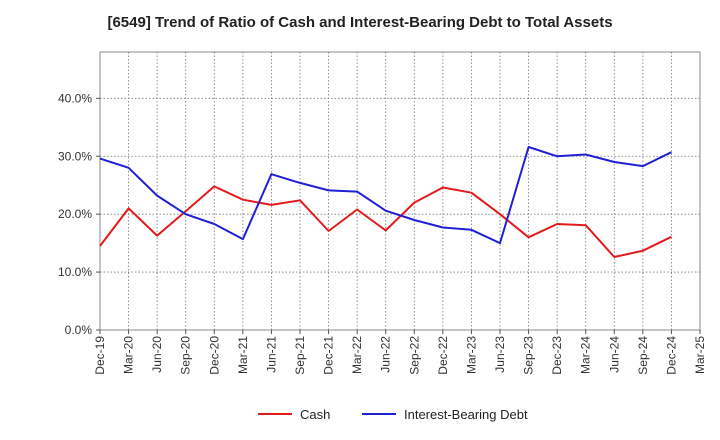 The width and height of the screenshot is (720, 440). What do you see at coordinates (300, 355) in the screenshot?
I see `x-tick-label: Sep-21` at bounding box center [300, 355].